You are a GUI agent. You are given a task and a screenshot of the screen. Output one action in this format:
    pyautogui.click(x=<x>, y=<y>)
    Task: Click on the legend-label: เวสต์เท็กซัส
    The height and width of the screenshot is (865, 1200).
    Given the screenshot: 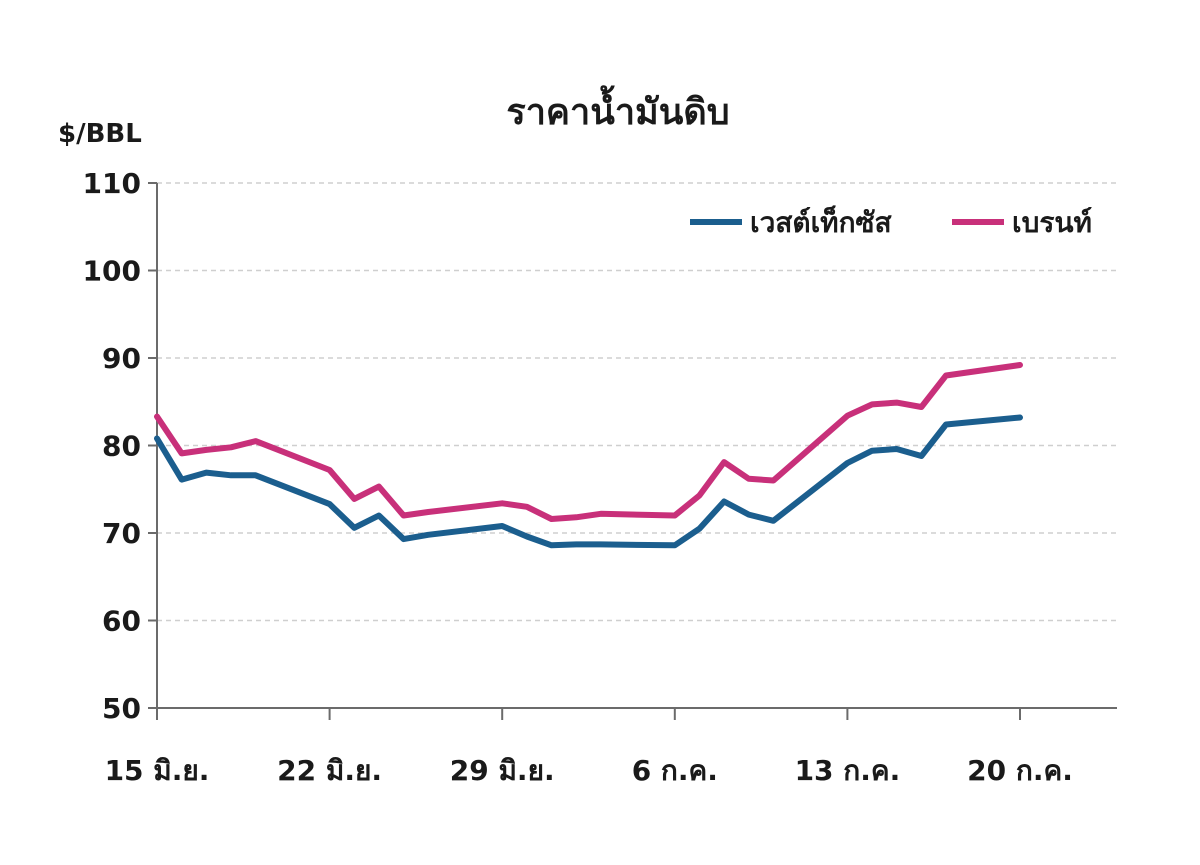 What is the action you would take?
    pyautogui.click(x=821, y=222)
    